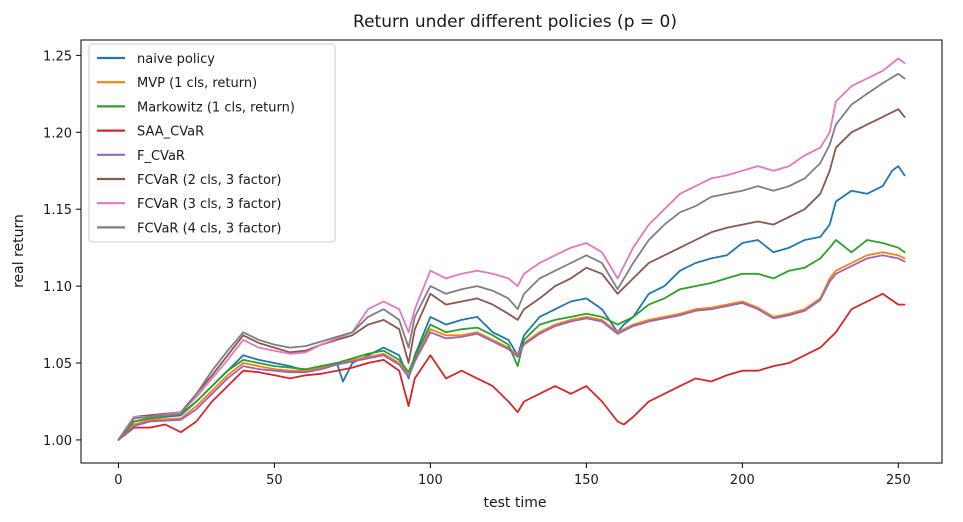  I want to click on legend-entry-label: F_CVaR, so click(161, 156).